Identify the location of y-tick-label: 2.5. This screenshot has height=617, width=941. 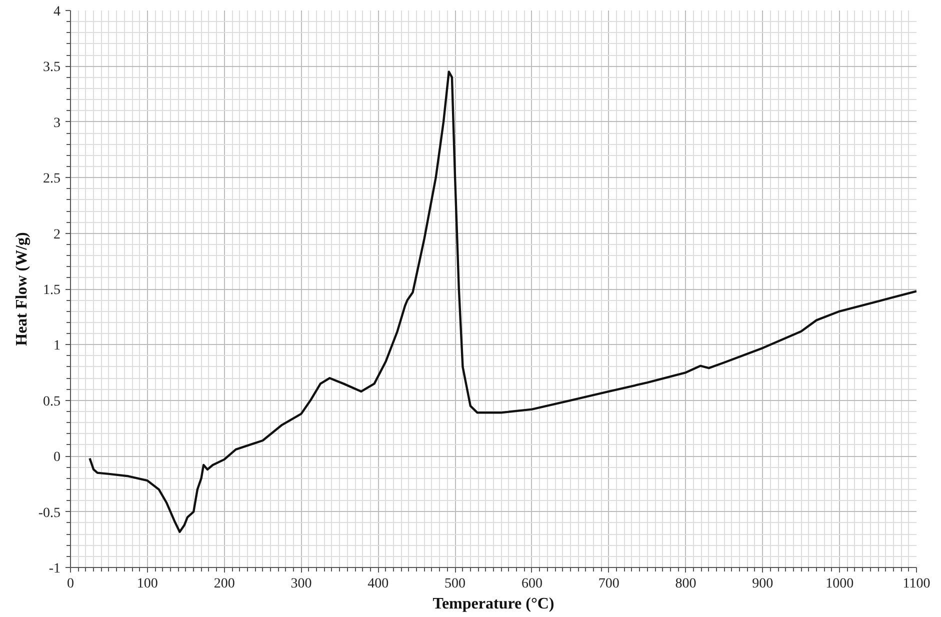
(51, 179).